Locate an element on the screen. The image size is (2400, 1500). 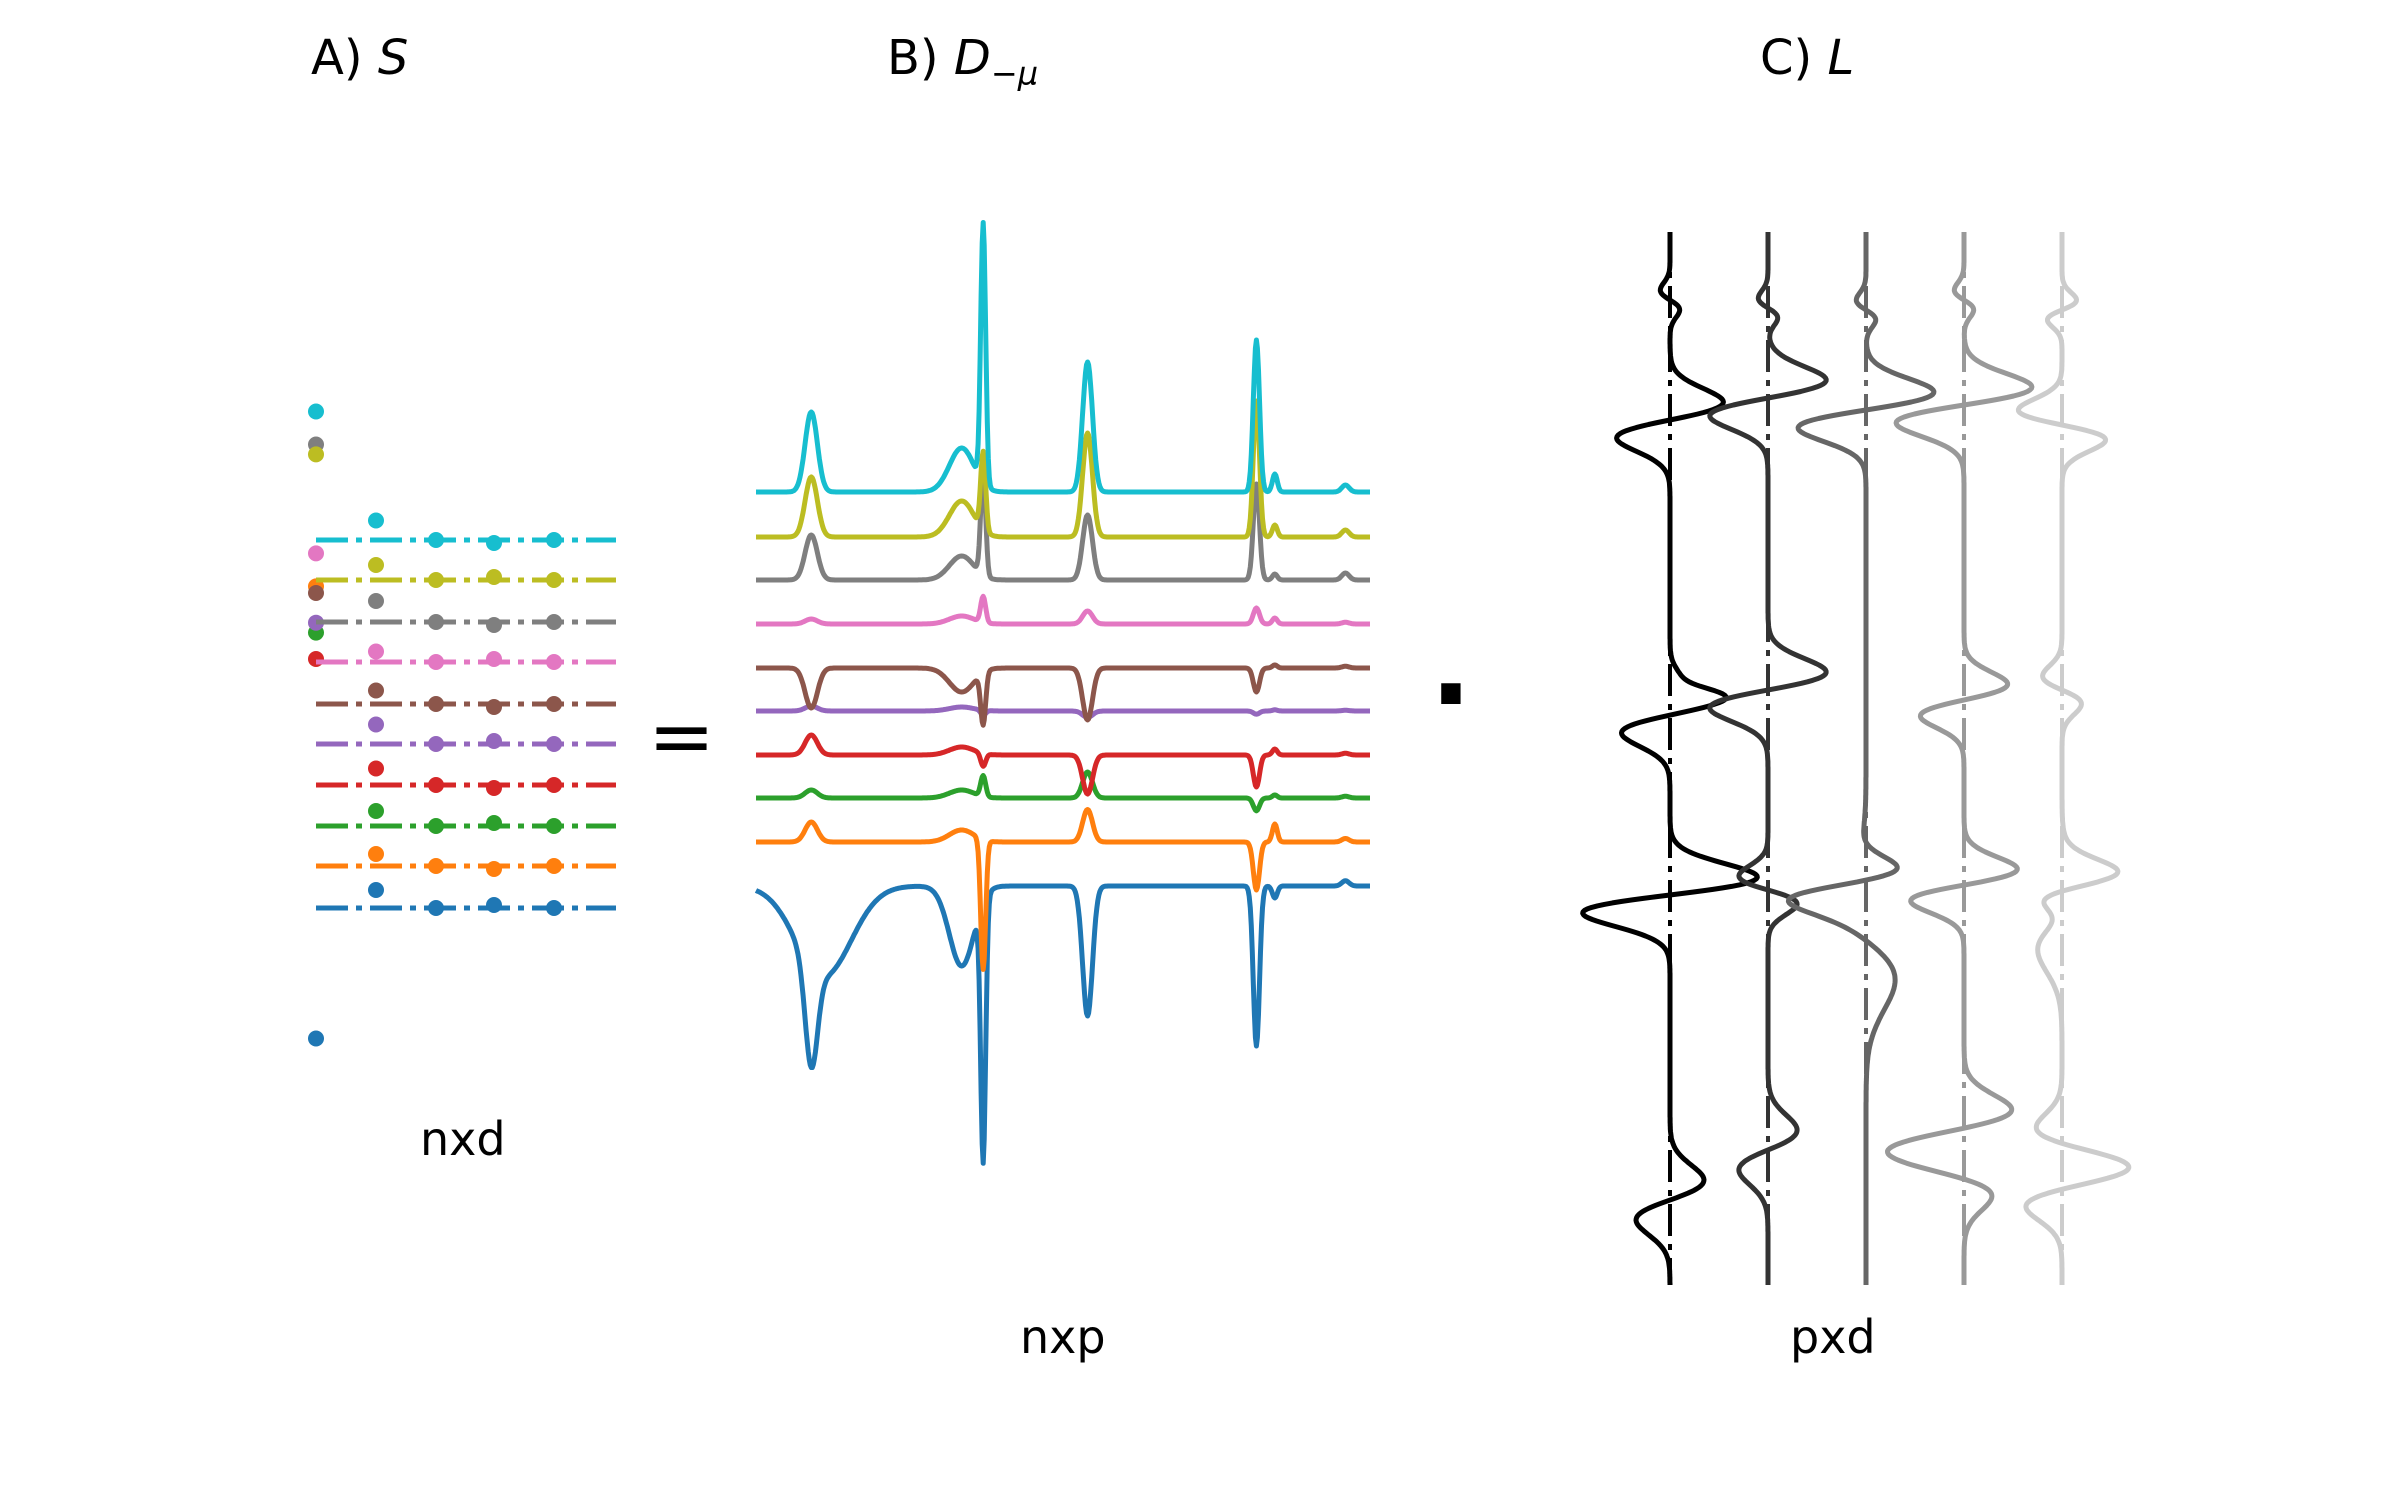
panel-c-prefix: C) is located at coordinates (1794, 58).